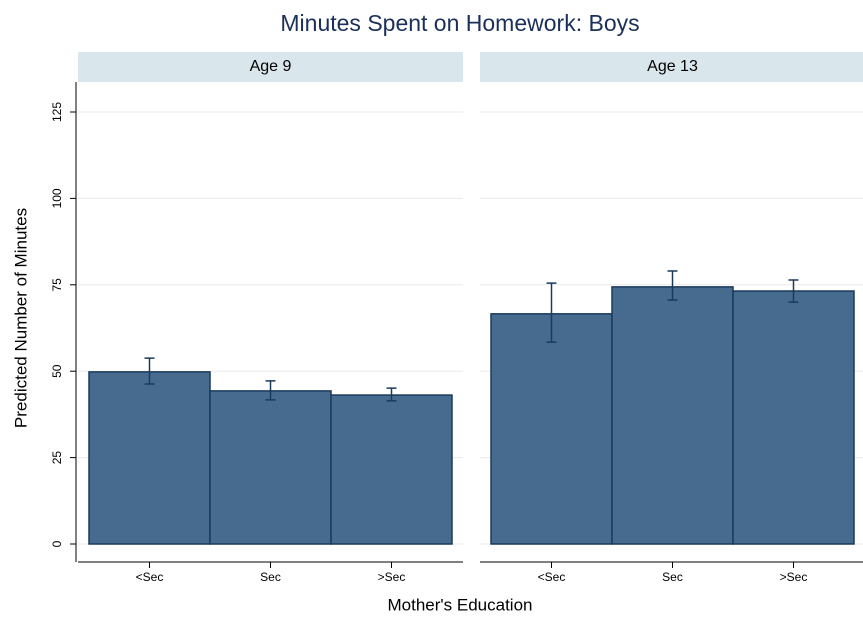 Image resolution: width=863 pixels, height=627 pixels. What do you see at coordinates (460, 604) in the screenshot?
I see `x-axis-title: Mother's Education` at bounding box center [460, 604].